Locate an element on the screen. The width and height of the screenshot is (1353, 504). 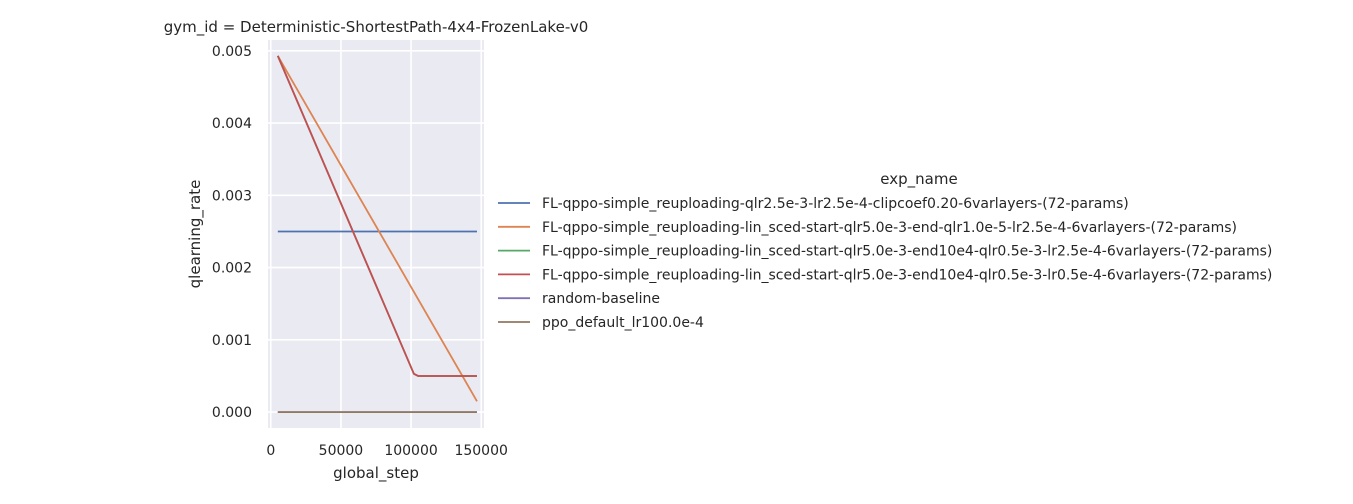
y-tick-label: 0.002 is located at coordinates (232, 269).